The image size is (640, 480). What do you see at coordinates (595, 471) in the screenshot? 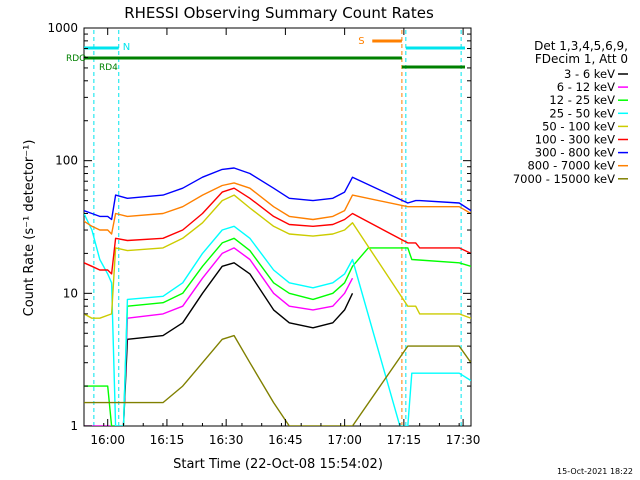
I see `footer-date: 15-Oct-2021 18:22` at bounding box center [595, 471].